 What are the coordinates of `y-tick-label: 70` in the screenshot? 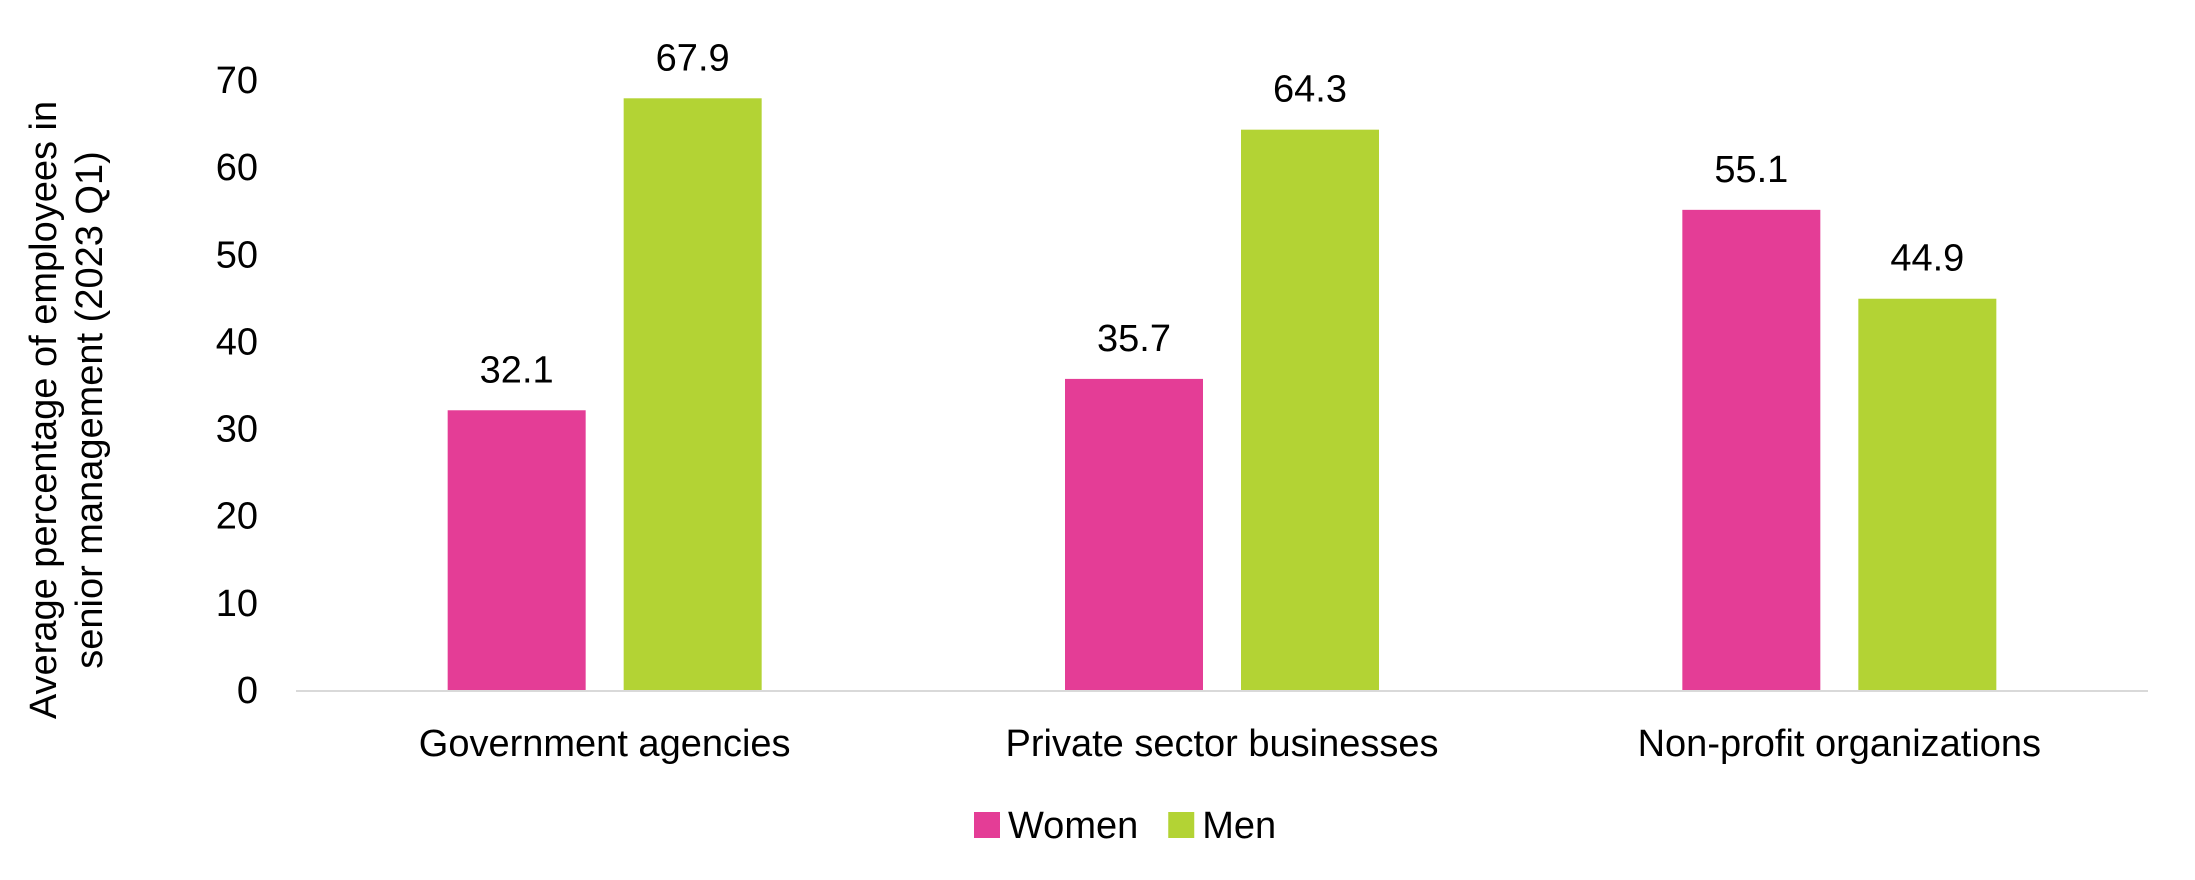 It's located at (237, 81).